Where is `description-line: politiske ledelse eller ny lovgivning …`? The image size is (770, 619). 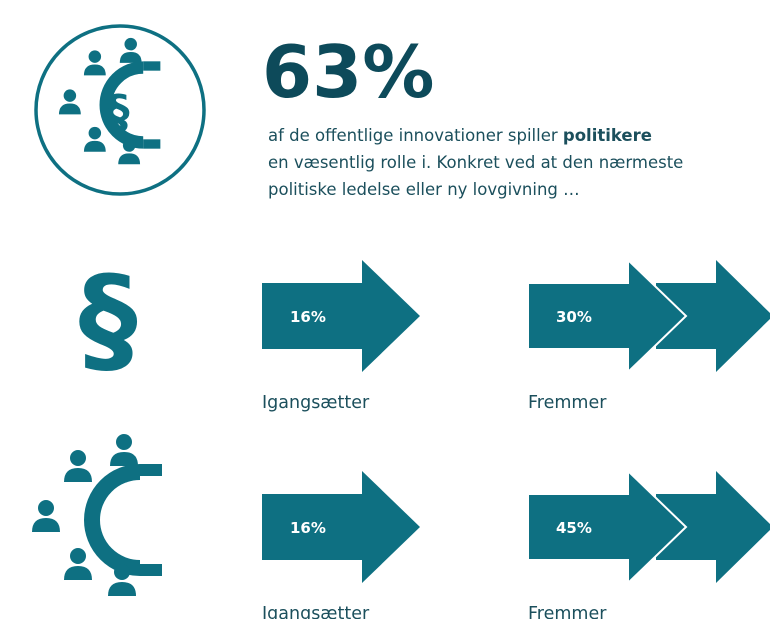 description-line: politiske ledelse eller ny lovgivning … is located at coordinates (424, 189).